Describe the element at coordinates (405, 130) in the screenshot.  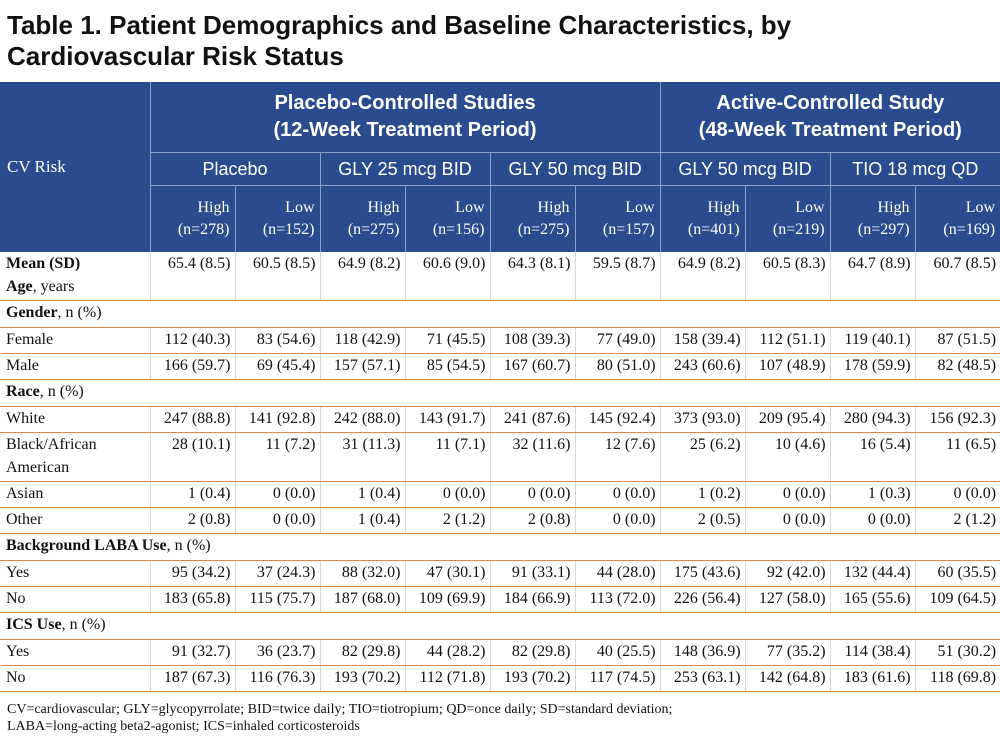
I see `group1-line2: (12-Week Treatment Period)` at that location.